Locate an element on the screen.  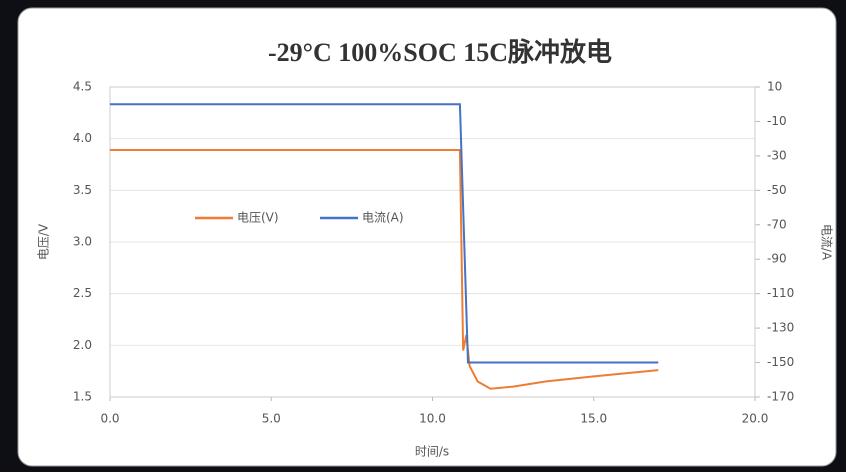
y2-axis-label: 电流/A is located at coordinates (827, 242).